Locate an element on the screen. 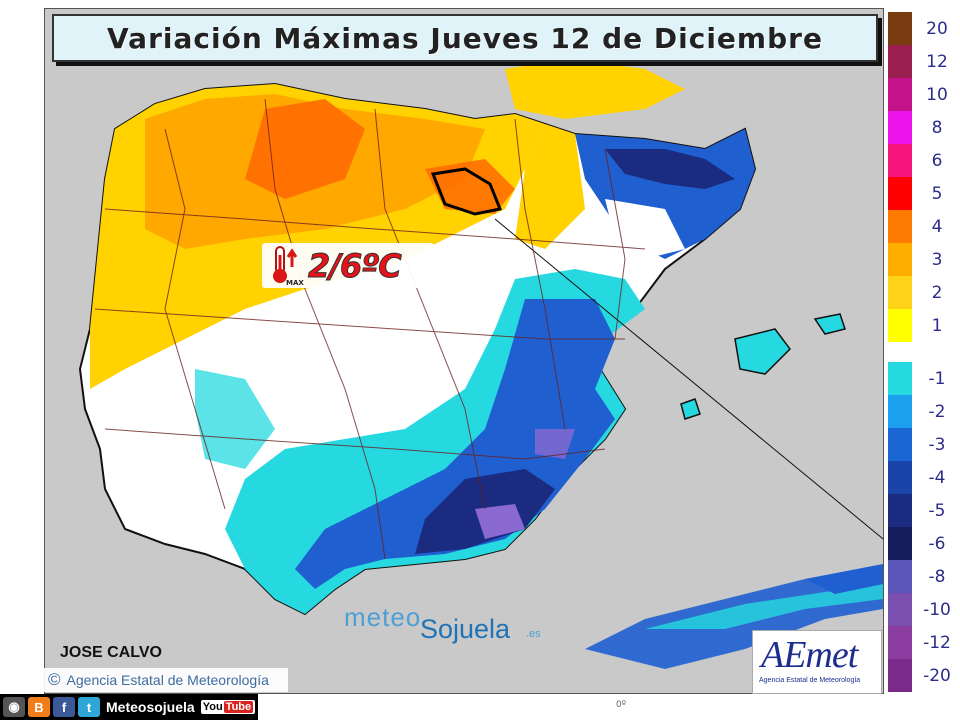 Image resolution: width=960 pixels, height=720 pixels. blogger-icon: B is located at coordinates (39, 707).